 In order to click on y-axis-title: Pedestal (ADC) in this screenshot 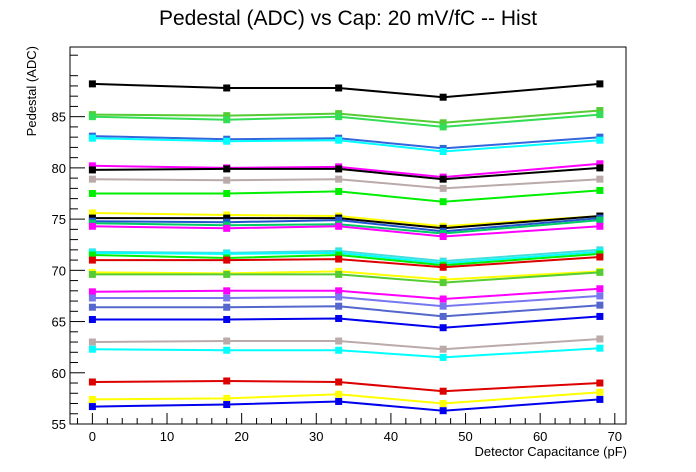, I will do `click(31, 91)`.